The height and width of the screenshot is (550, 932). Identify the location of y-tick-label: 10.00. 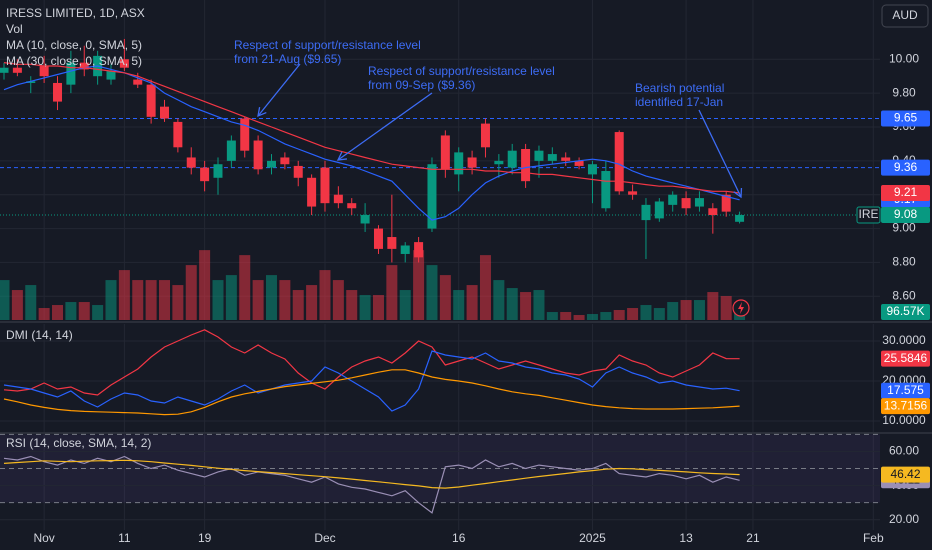
(904, 58).